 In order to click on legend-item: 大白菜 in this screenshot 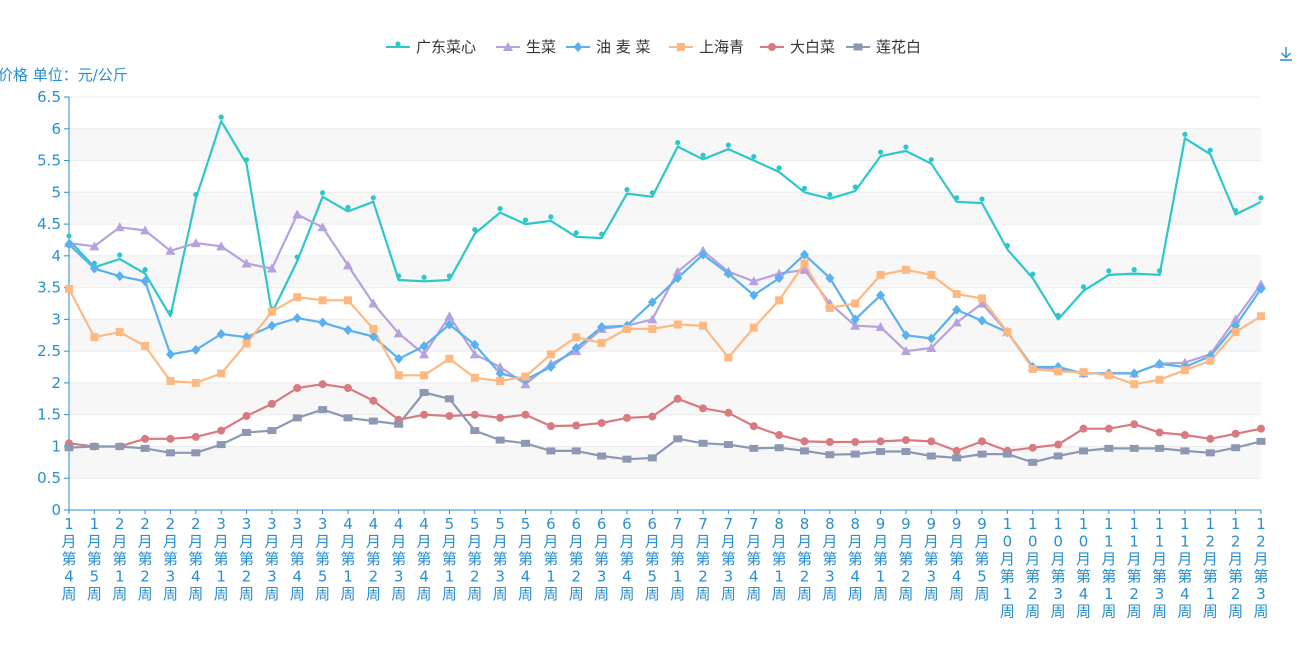, I will do `click(797, 47)`.